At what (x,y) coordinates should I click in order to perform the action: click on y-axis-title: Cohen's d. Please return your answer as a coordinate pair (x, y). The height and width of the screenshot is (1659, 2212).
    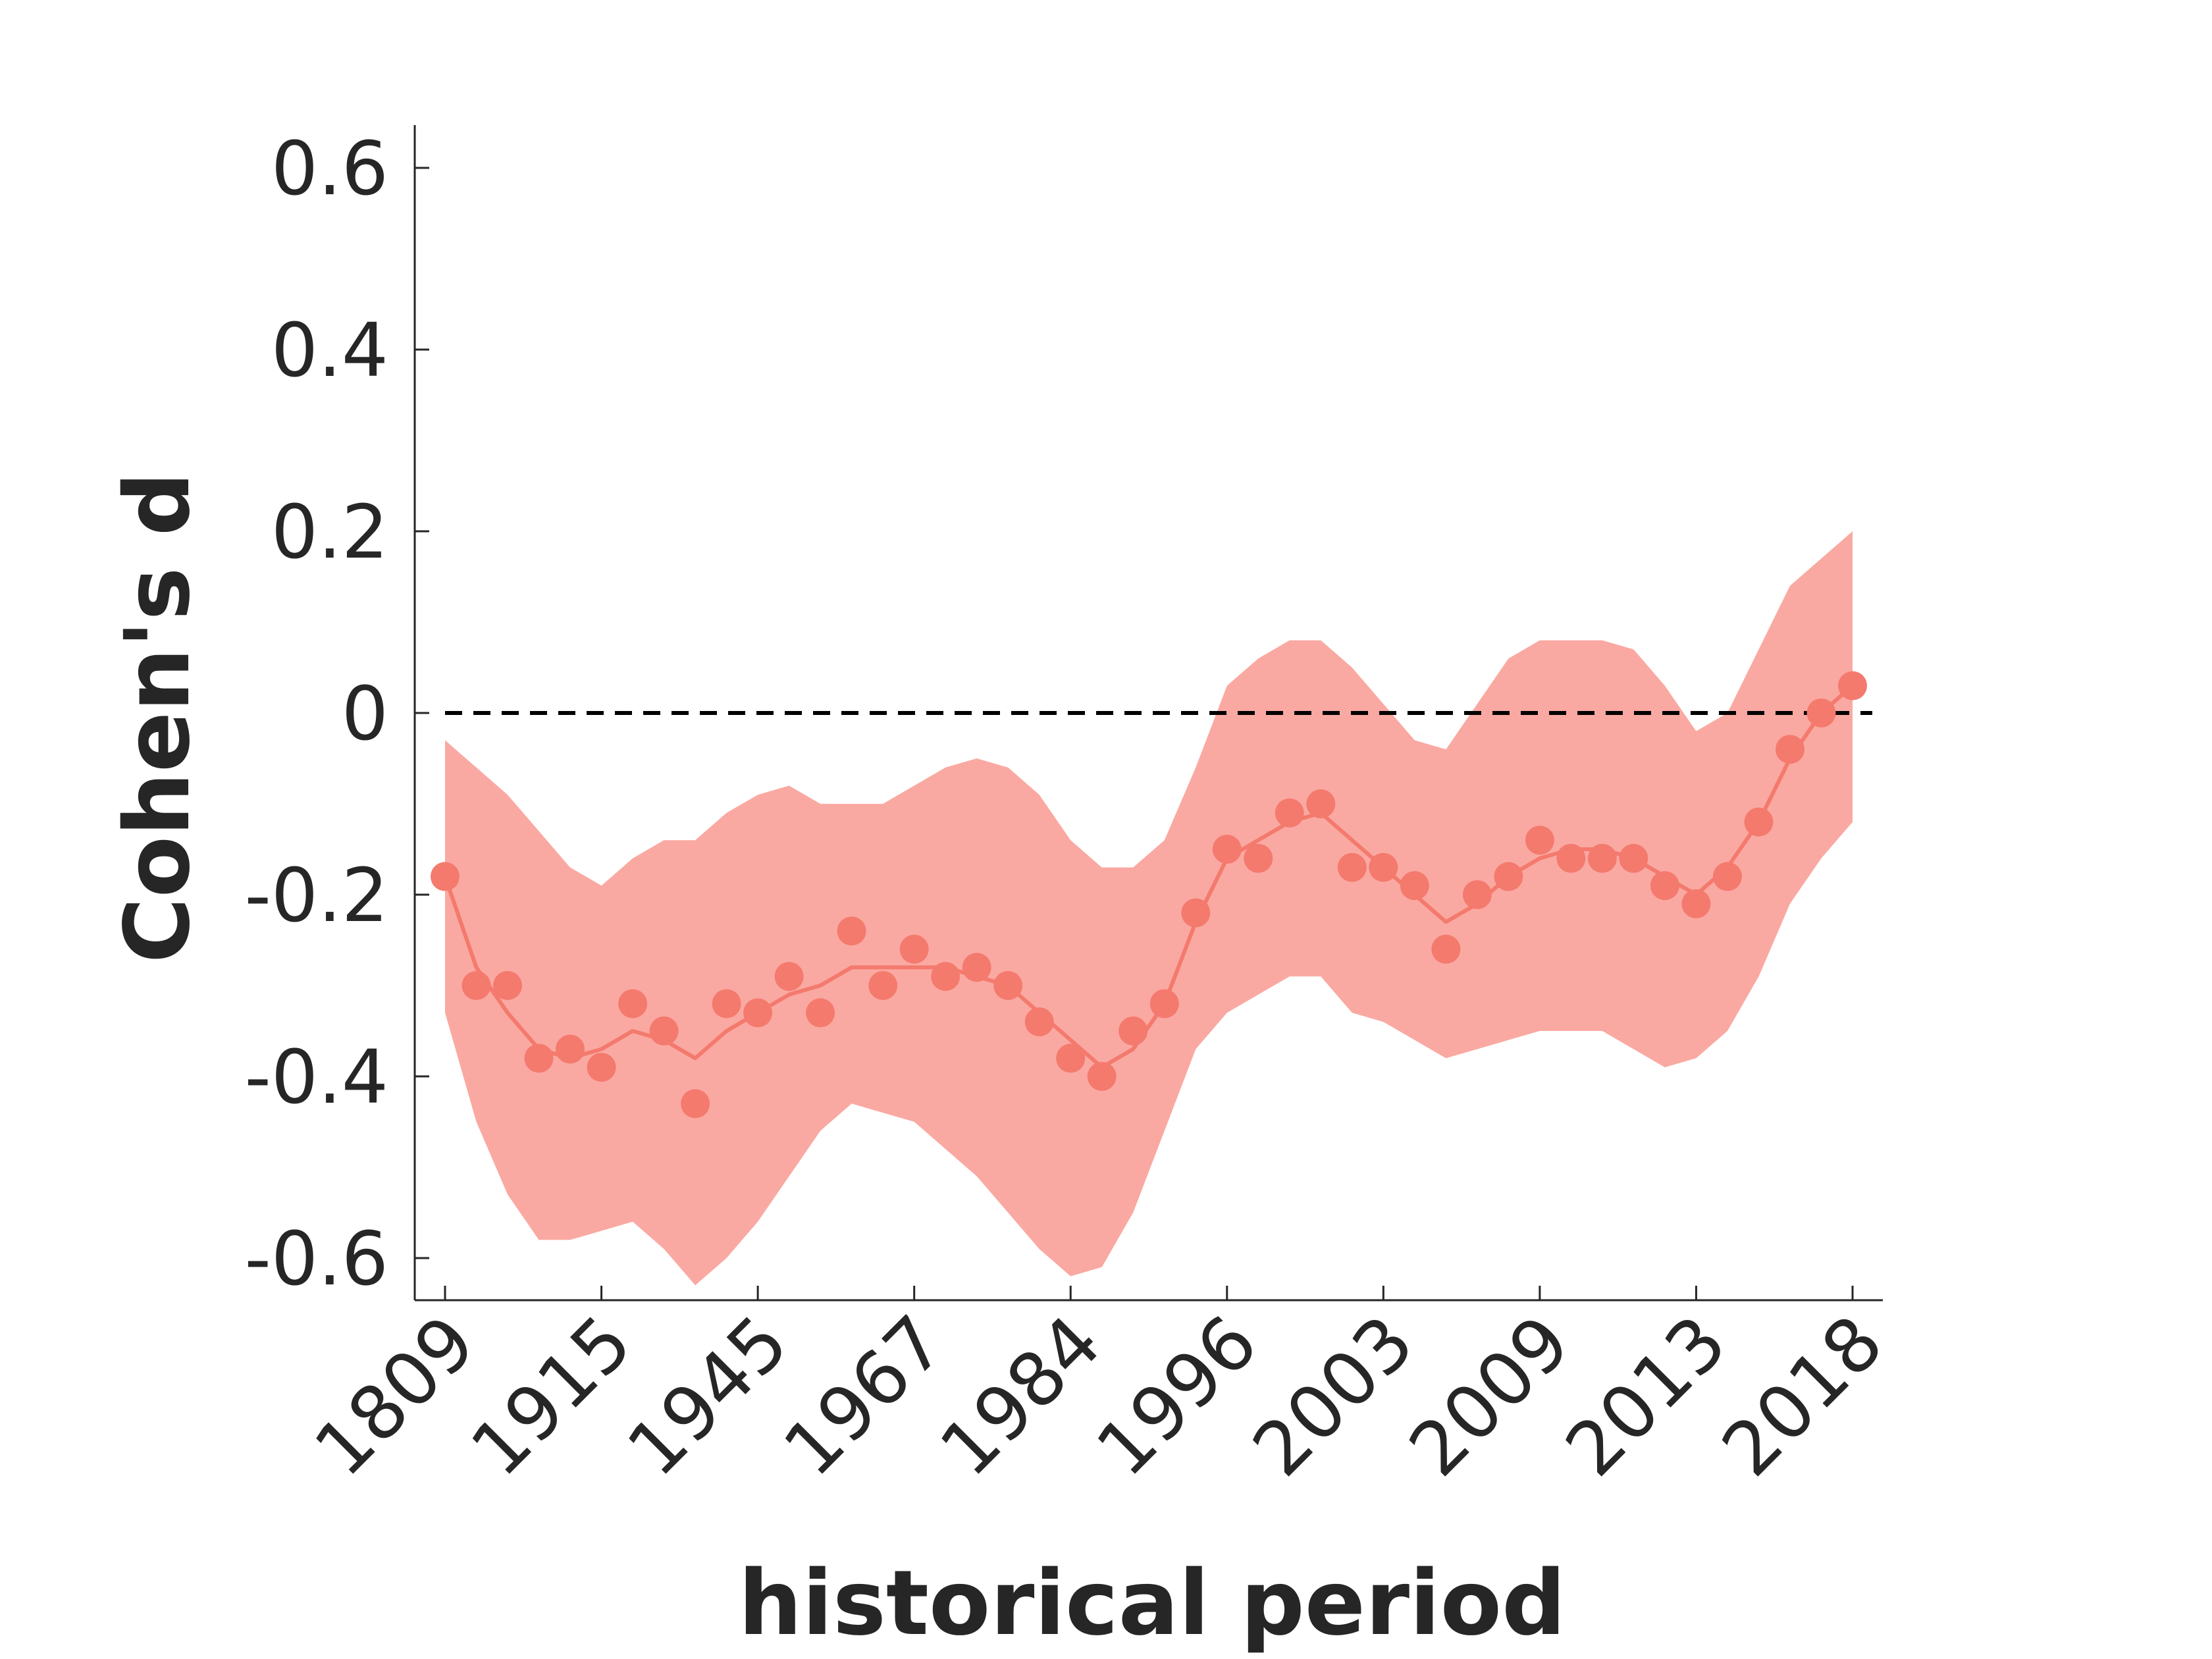
    Looking at the image, I should click on (158, 717).